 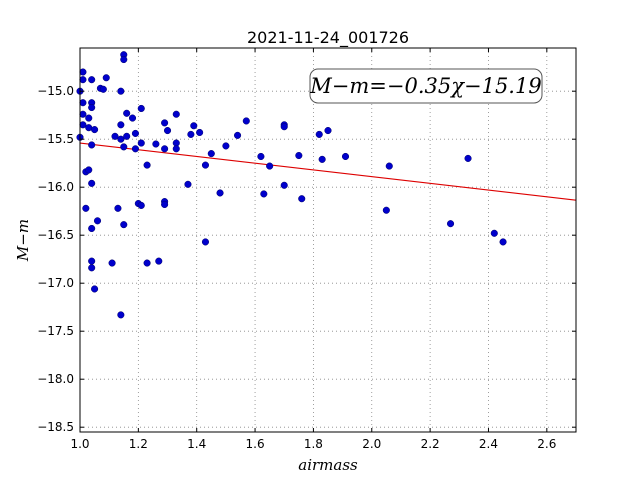 What do you see at coordinates (55, 187) in the screenshot?
I see `y-tick-label: −16.0` at bounding box center [55, 187].